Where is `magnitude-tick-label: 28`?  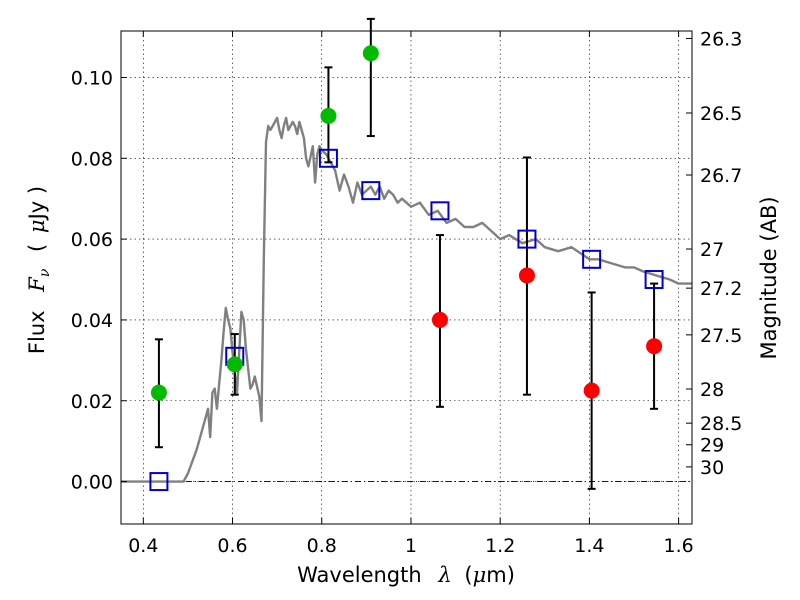 magnitude-tick-label: 28 is located at coordinates (712, 390).